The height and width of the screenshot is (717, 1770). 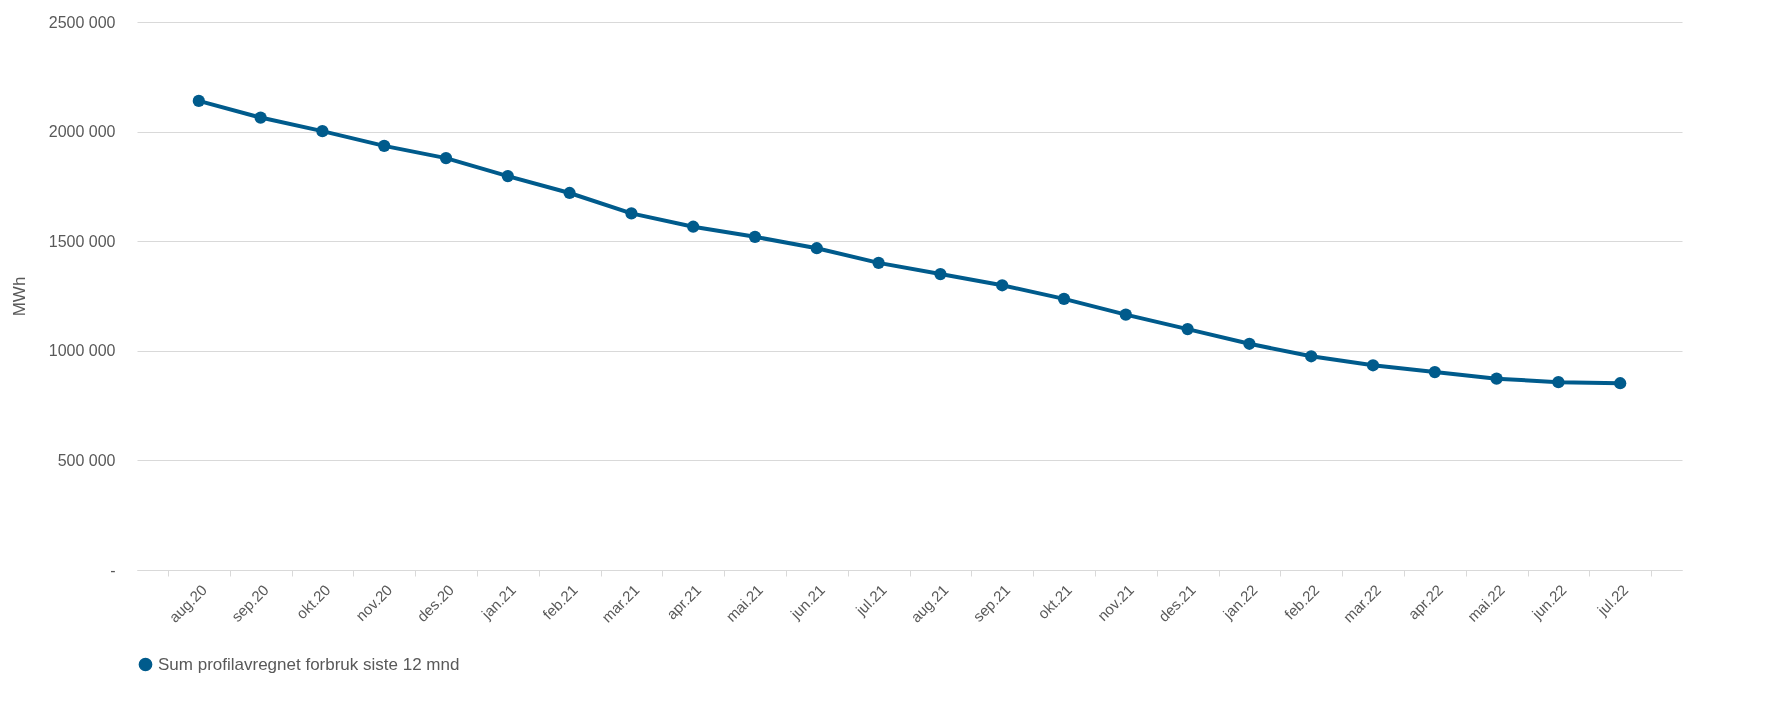 I want to click on y-tick-label: 2000 000, so click(x=82, y=132).